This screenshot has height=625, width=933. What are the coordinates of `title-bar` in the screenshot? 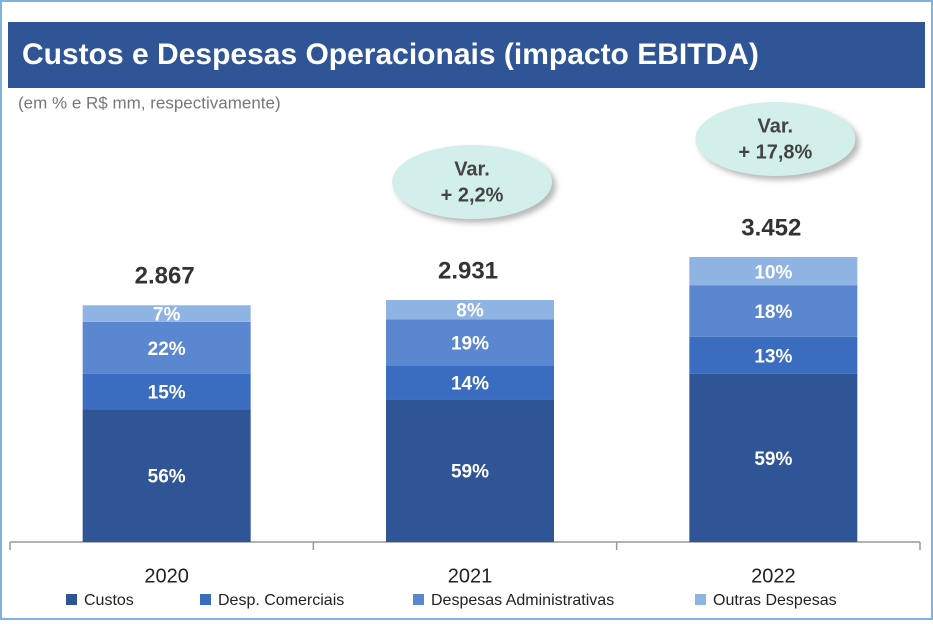 It's located at (466, 55).